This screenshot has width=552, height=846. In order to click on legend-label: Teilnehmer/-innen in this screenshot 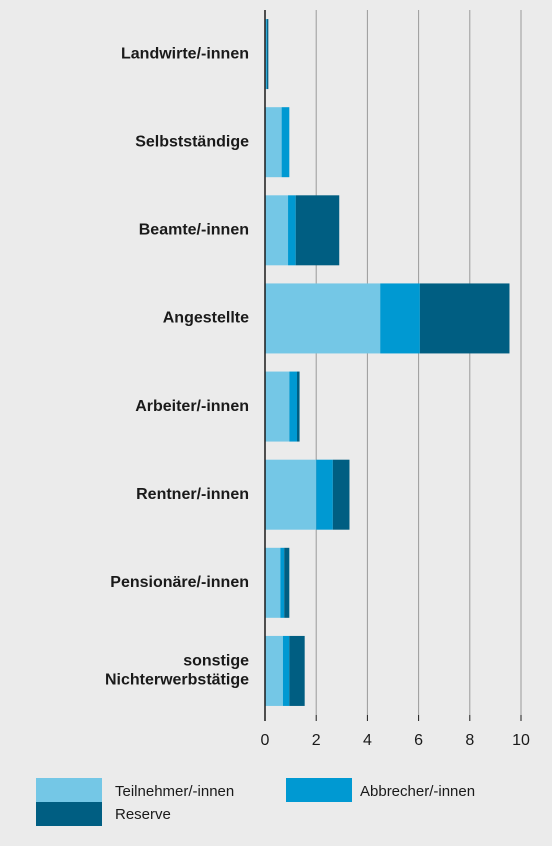, I will do `click(174, 791)`.